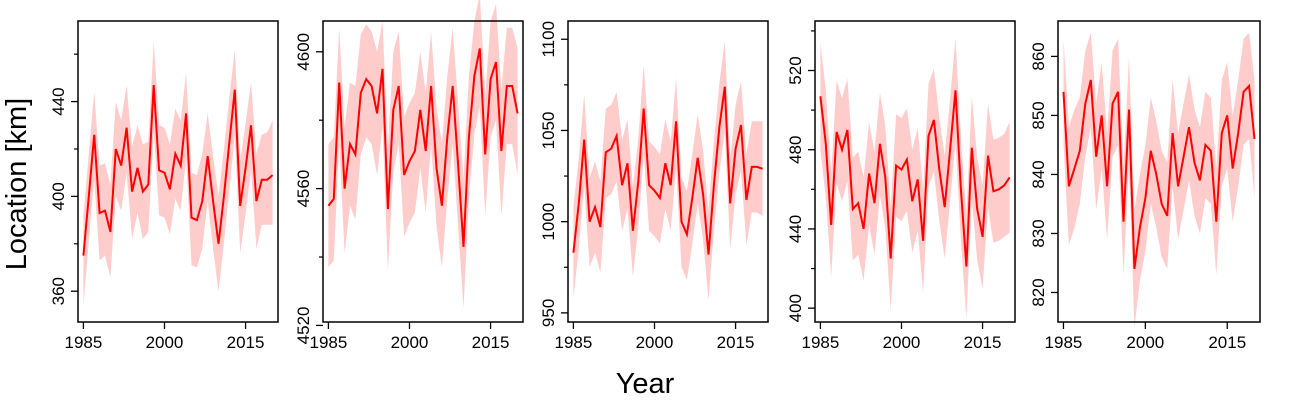  Describe the element at coordinates (1038, 233) in the screenshot. I see `y-tick-label: 830` at that location.